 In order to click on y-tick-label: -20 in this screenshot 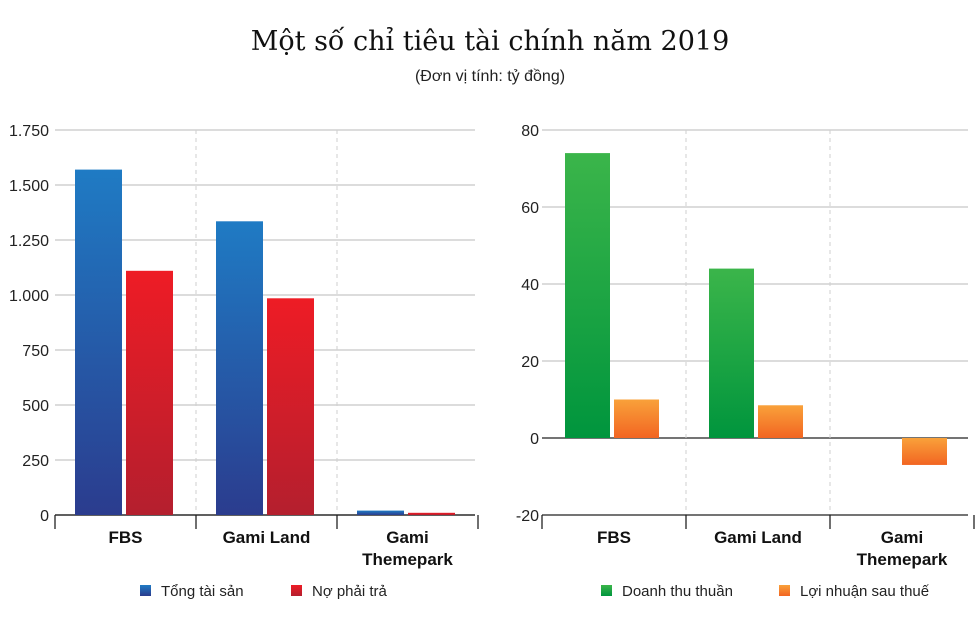, I will do `click(527, 516)`.